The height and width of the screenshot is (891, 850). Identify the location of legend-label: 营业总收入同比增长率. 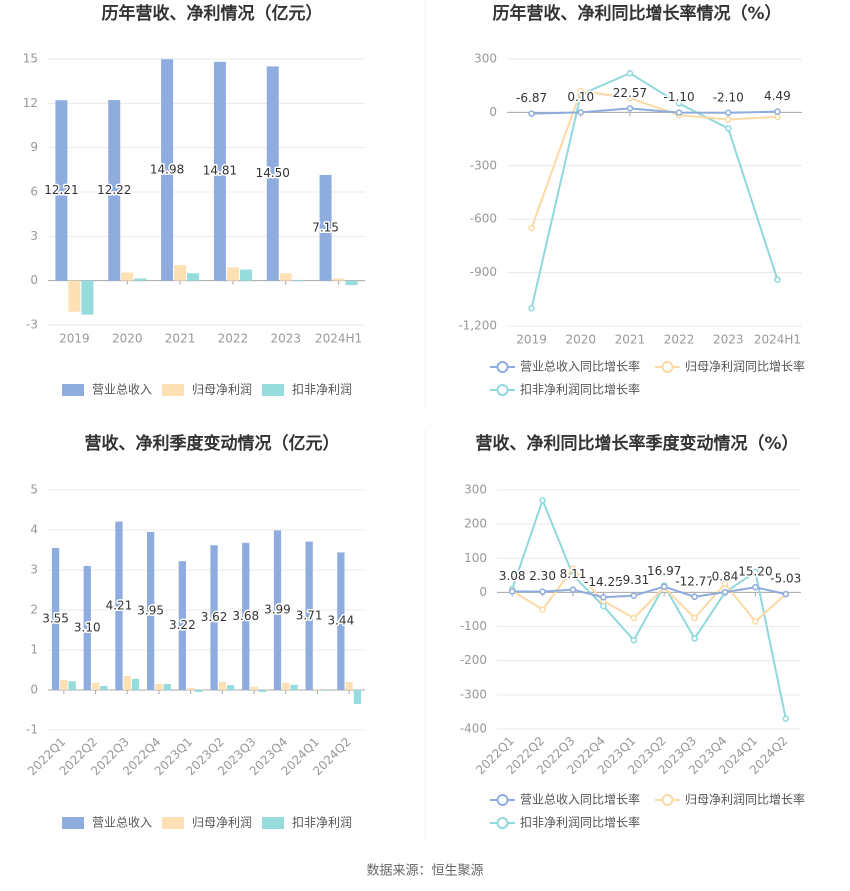
(580, 366).